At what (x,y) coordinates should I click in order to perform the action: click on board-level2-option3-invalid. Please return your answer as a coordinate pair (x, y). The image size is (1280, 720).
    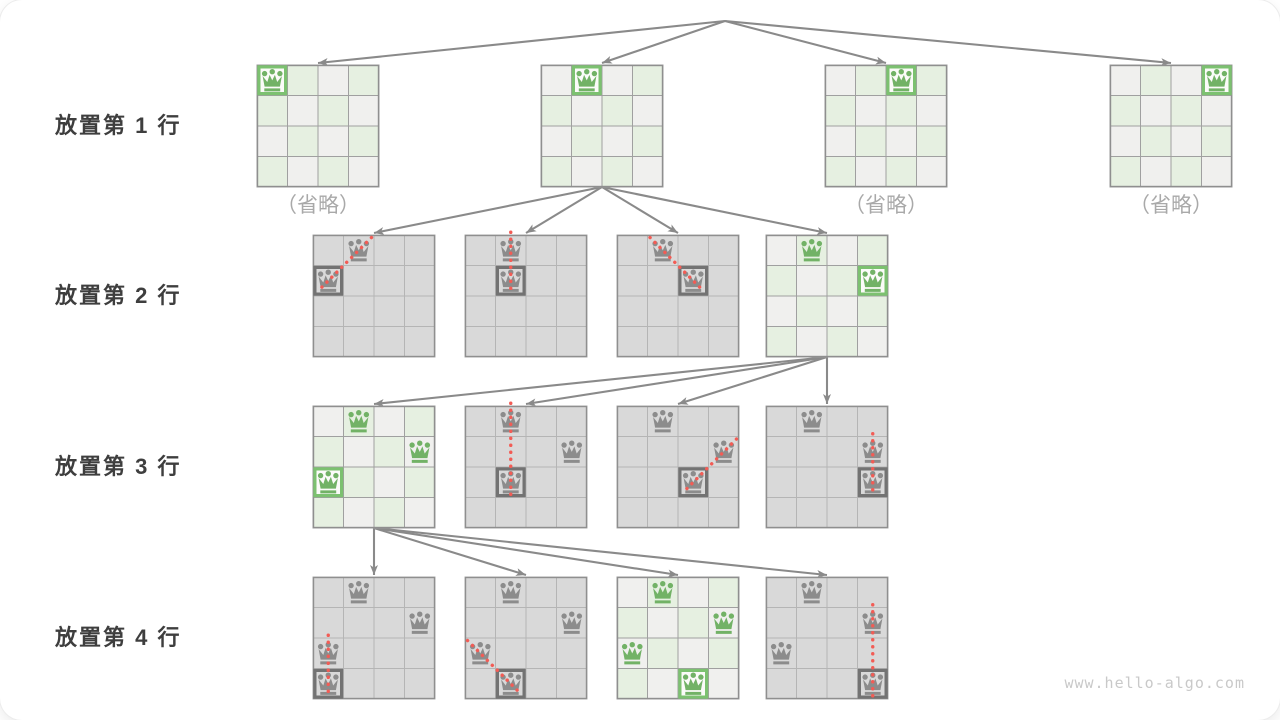
    Looking at the image, I should click on (678, 296).